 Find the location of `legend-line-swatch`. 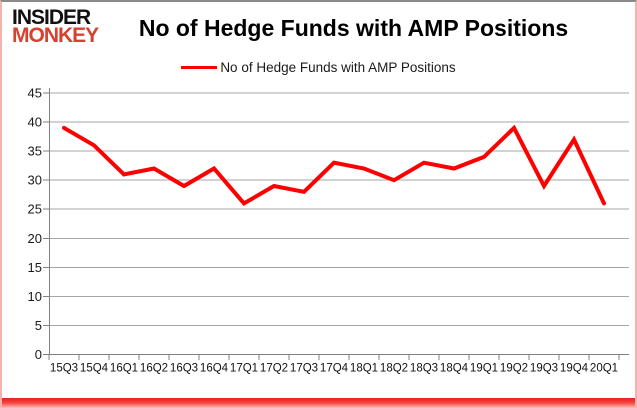

legend-line-swatch is located at coordinates (199, 67).